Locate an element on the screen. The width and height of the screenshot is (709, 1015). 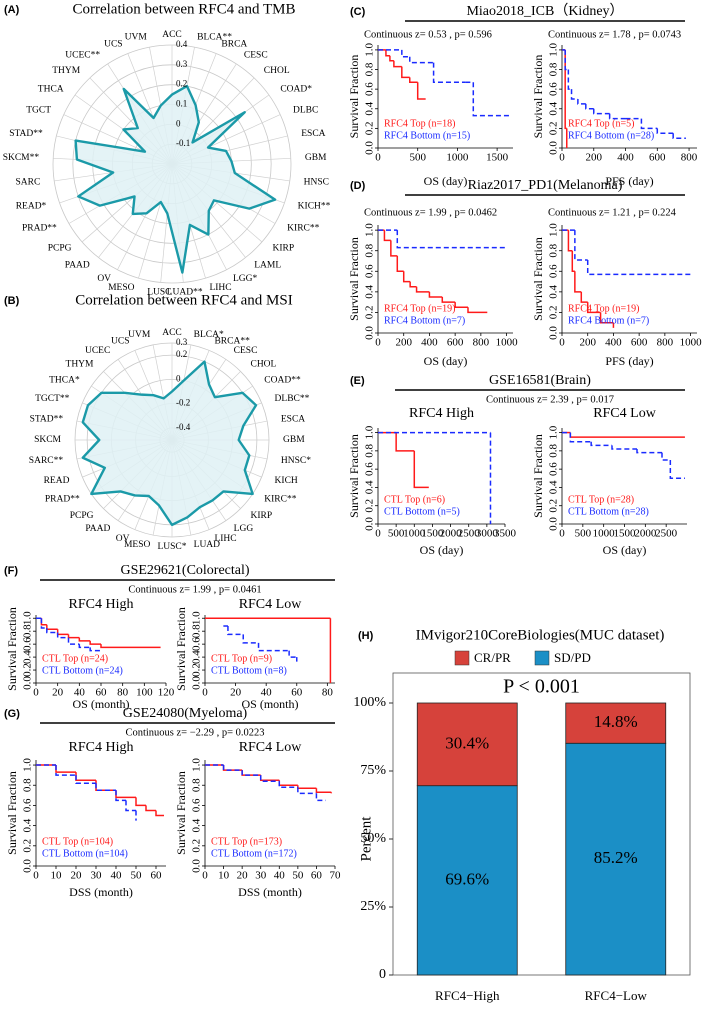
y-tick-label: 1.0 is located at coordinates (28, 765).